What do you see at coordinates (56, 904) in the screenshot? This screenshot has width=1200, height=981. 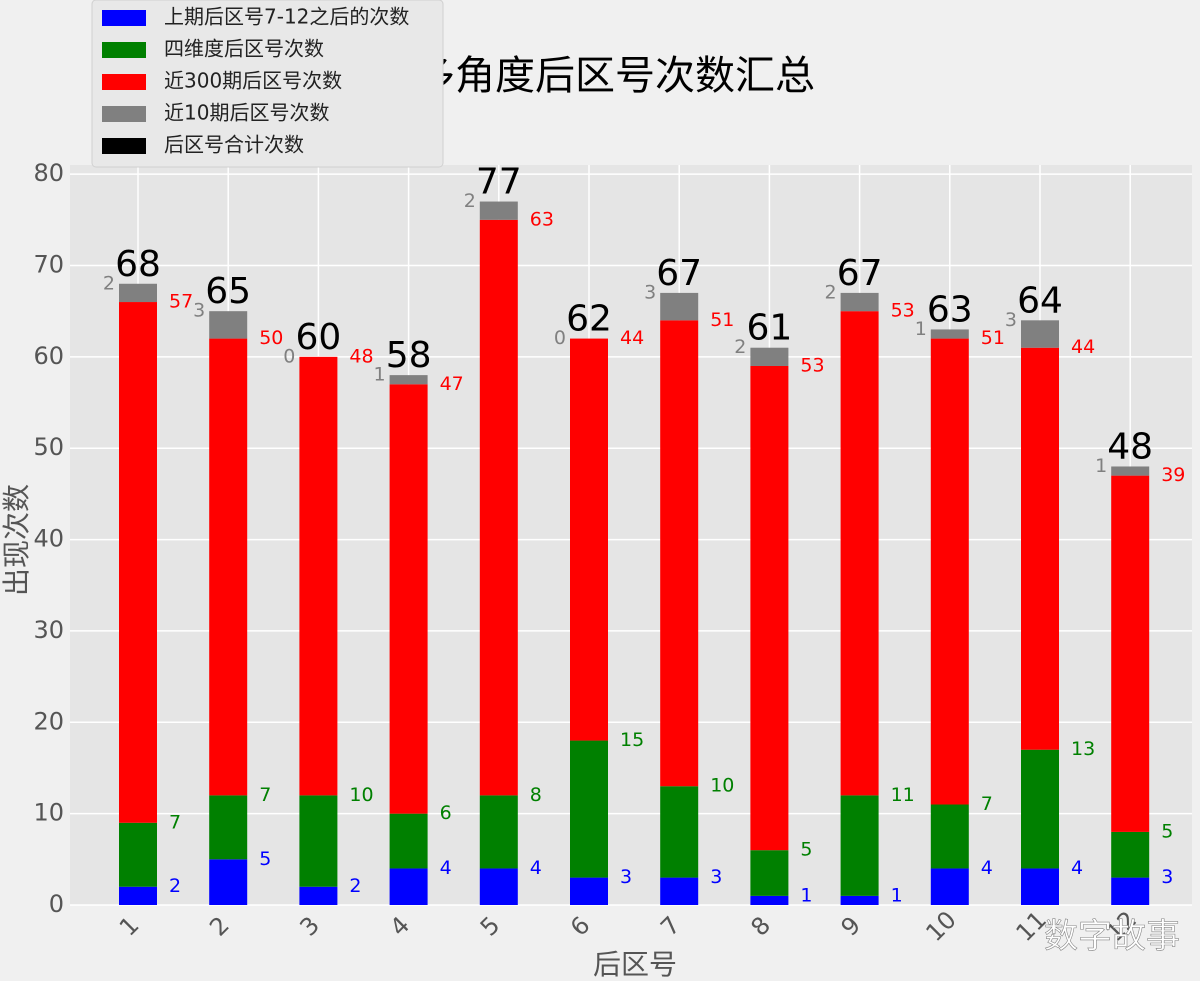 I see `y-tick-label: 0` at bounding box center [56, 904].